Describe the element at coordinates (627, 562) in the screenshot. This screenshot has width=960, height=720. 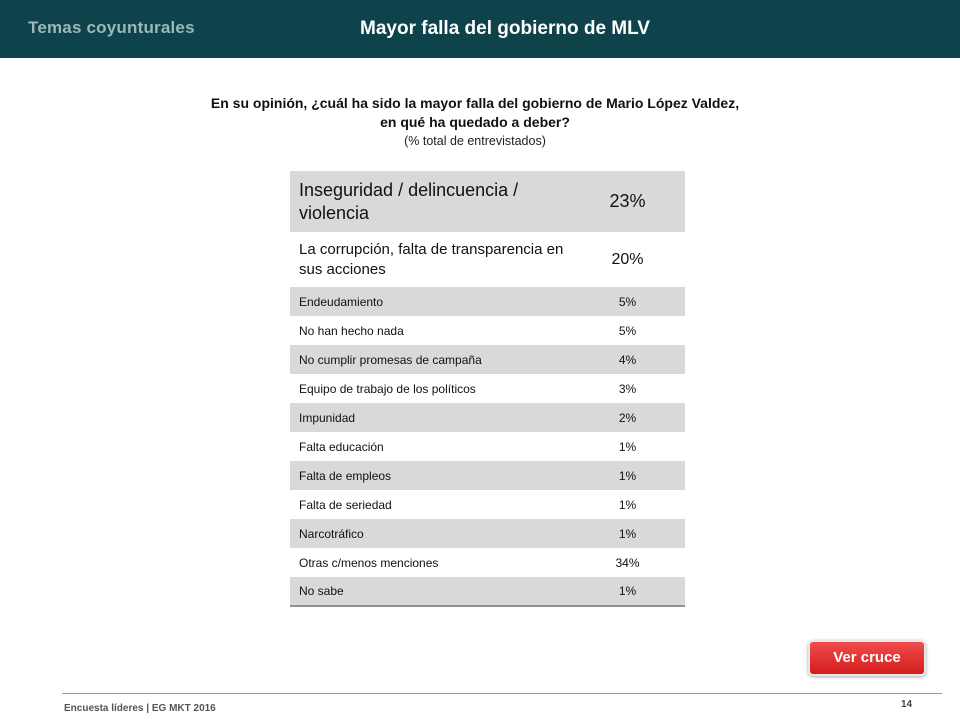
I see `row-value: 34%` at that location.